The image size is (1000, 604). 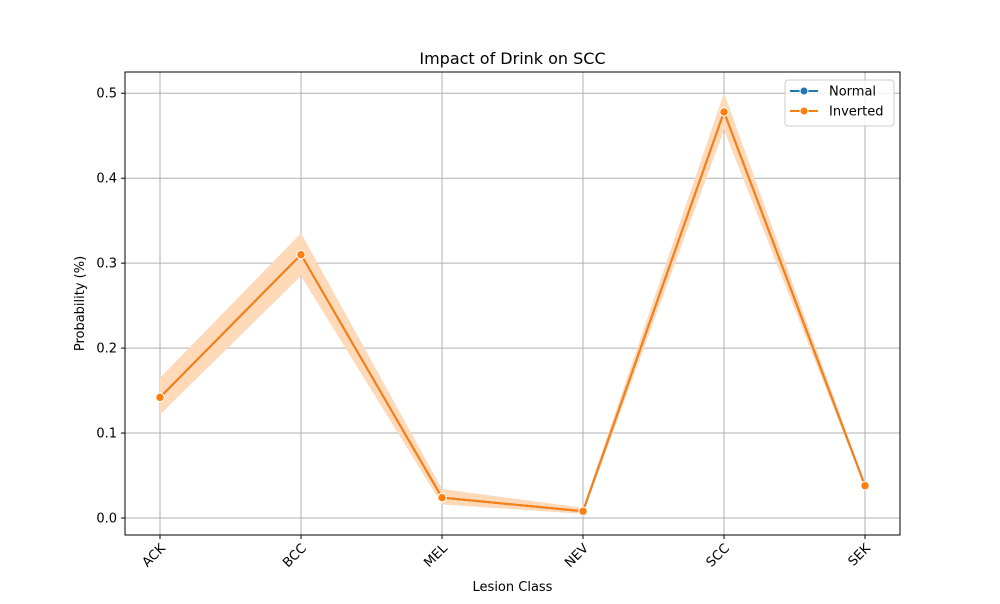 What do you see at coordinates (106, 434) in the screenshot?
I see `y-tick-label: 0.1` at bounding box center [106, 434].